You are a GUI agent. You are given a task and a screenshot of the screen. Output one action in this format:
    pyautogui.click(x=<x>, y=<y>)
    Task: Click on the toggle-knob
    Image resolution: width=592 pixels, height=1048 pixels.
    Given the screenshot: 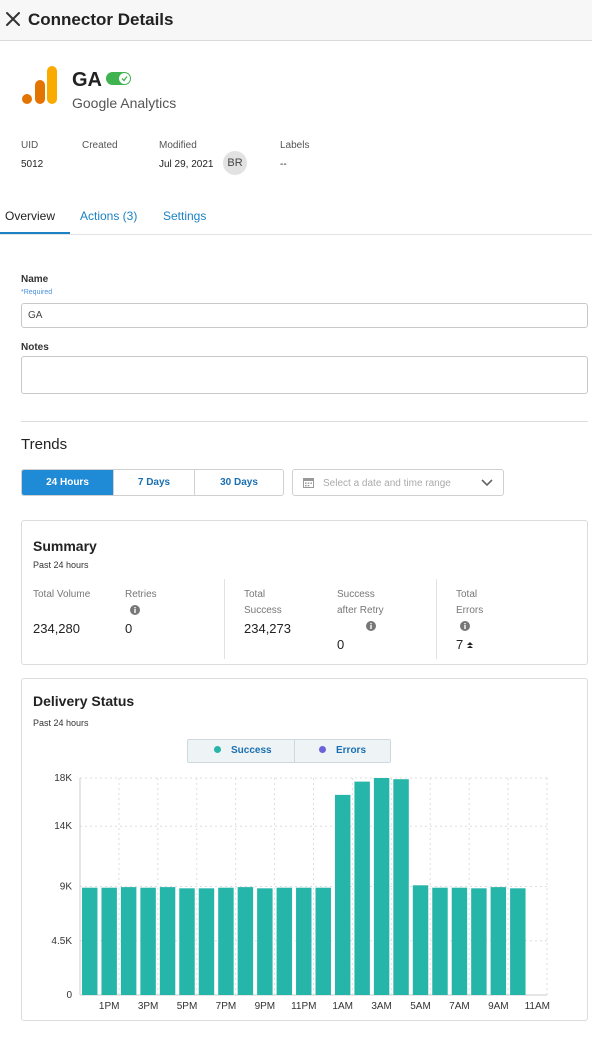 What is the action you would take?
    pyautogui.click(x=124, y=78)
    